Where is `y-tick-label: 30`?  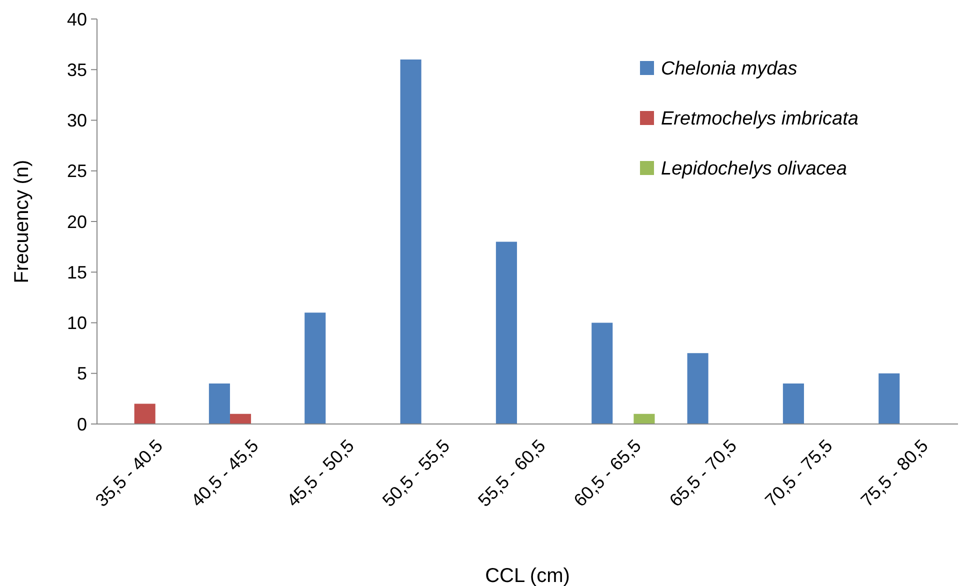 y-tick-label: 30 is located at coordinates (76, 120).